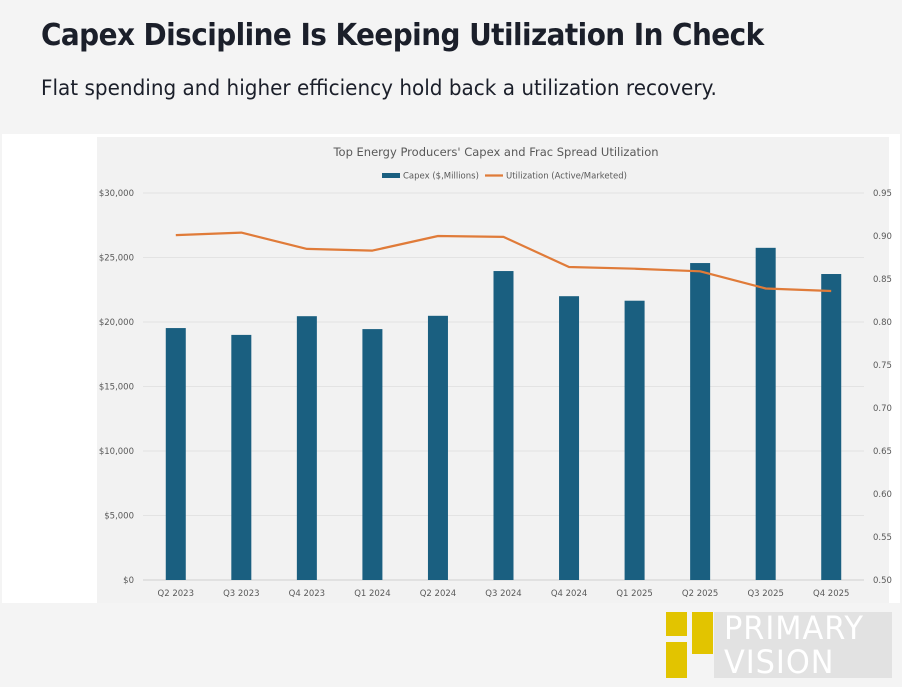  I want to click on utilization-line-path, so click(503, 262).